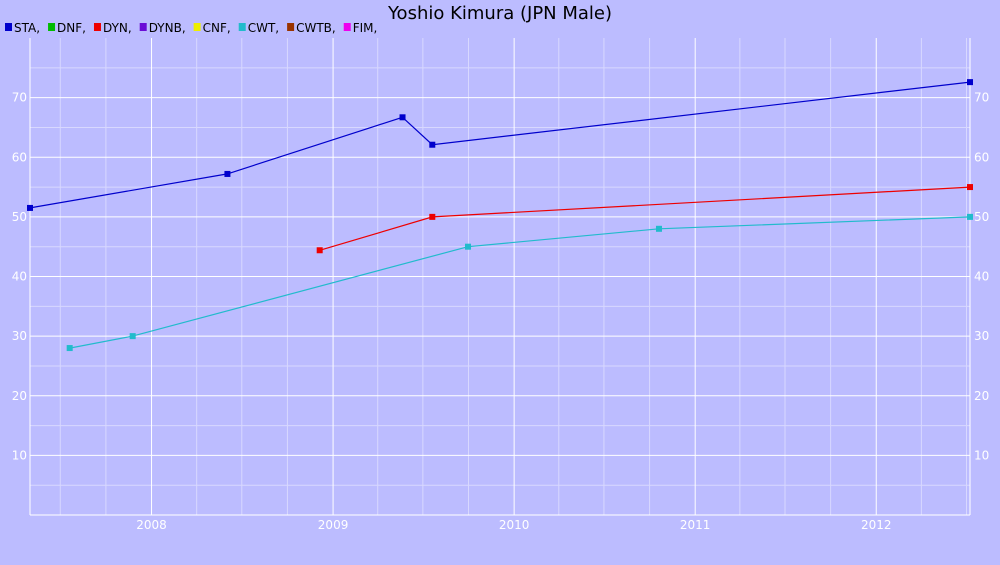 The image size is (1000, 565). What do you see at coordinates (263, 28) in the screenshot?
I see `legend-label: CWT,` at bounding box center [263, 28].